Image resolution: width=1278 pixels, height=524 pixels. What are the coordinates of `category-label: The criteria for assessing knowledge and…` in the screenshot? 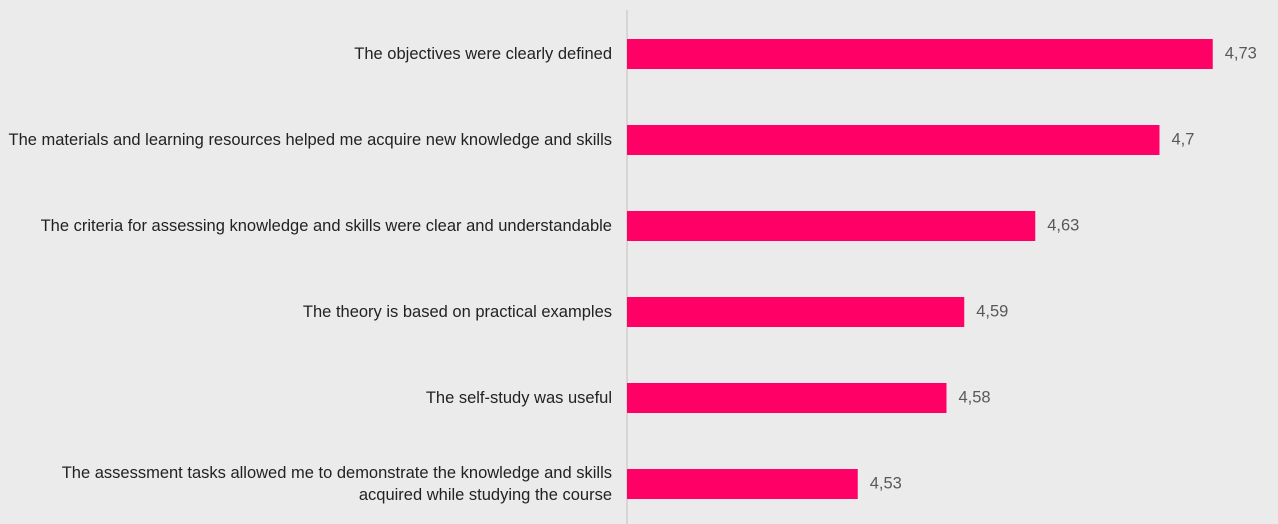 It's located at (326, 226).